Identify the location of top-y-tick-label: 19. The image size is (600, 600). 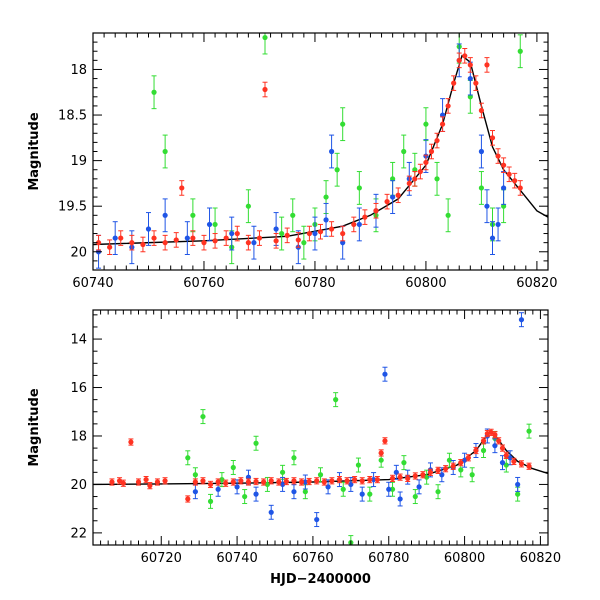
(78, 161).